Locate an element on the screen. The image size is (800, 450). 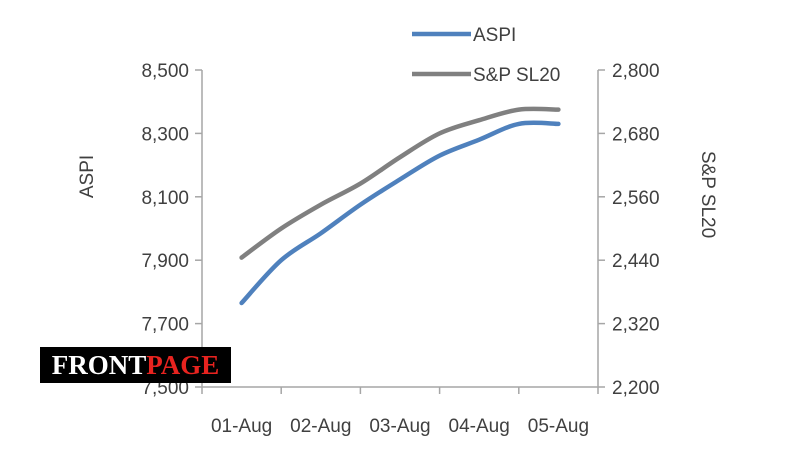
left-tick-label: 8,500 is located at coordinates (165, 71).